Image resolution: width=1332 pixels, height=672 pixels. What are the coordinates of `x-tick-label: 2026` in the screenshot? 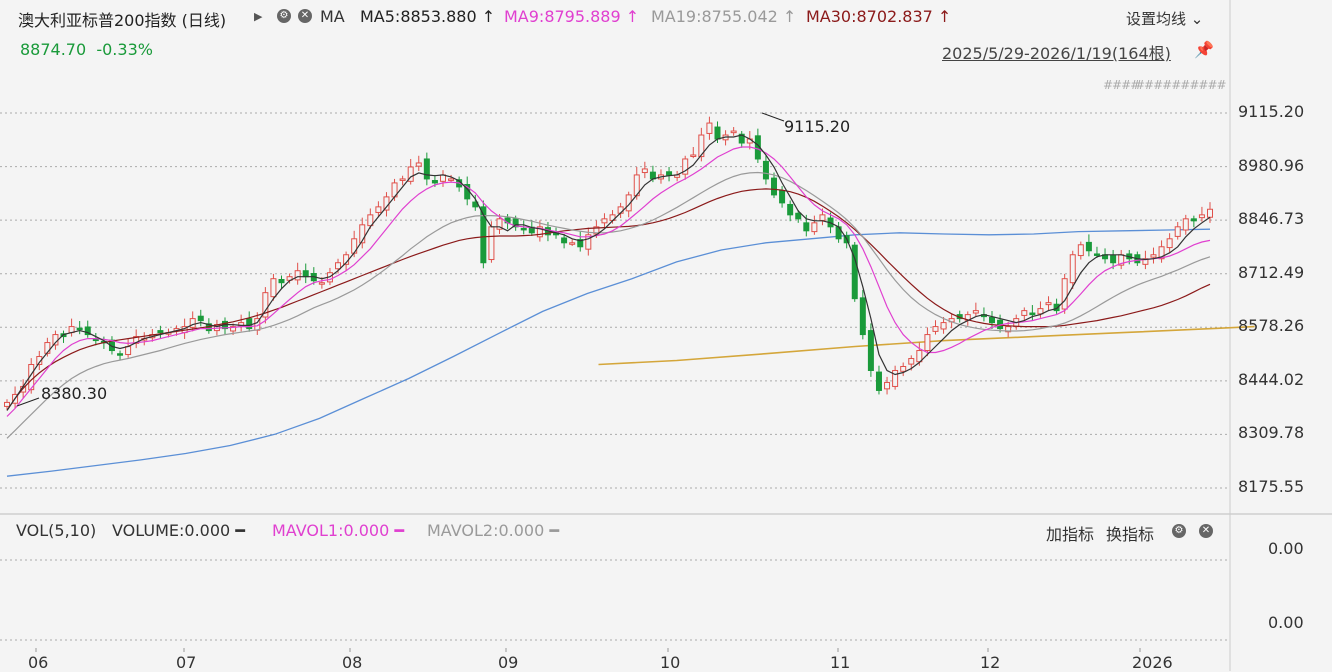 It's located at (1152, 662).